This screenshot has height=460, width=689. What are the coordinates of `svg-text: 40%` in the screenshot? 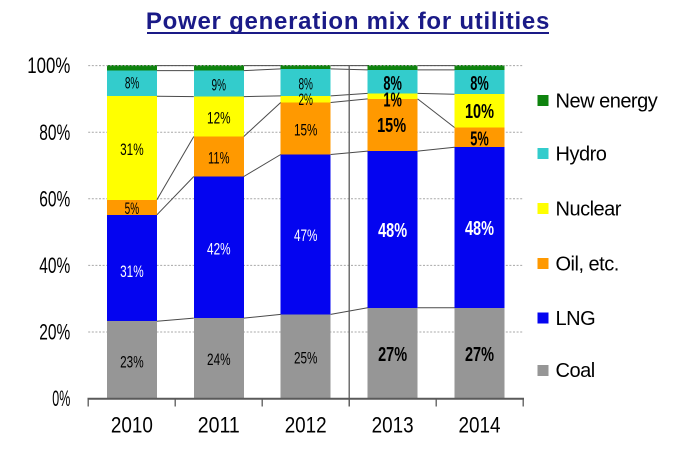 It's located at (54, 265).